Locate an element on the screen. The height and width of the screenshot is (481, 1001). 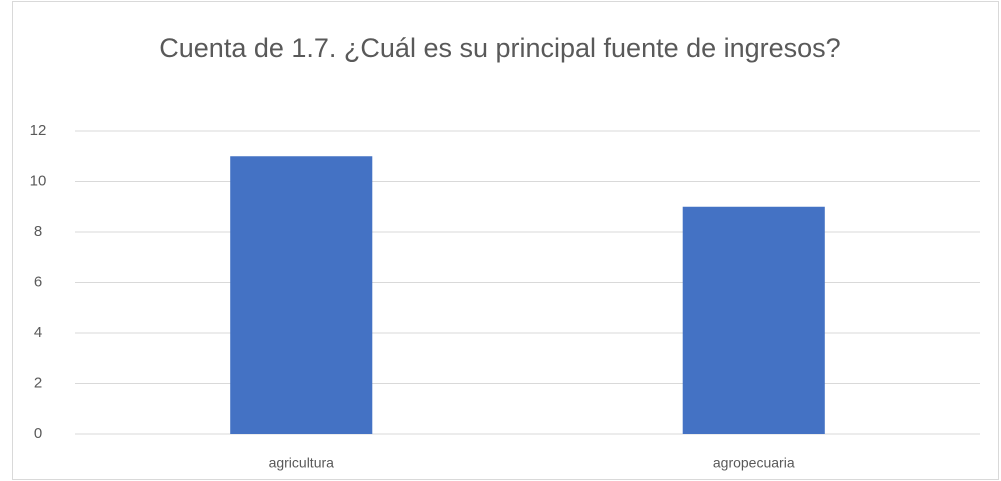
y-tick-label: 12 is located at coordinates (38, 130).